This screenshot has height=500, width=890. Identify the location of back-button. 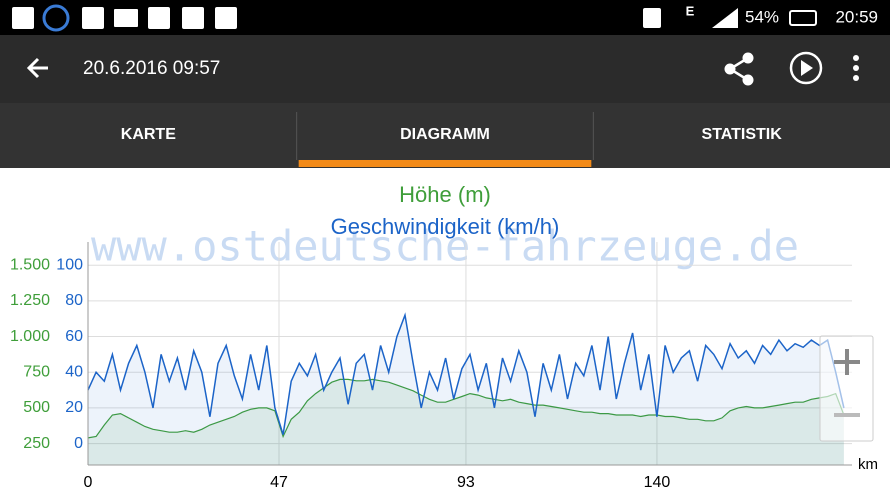
(37, 68).